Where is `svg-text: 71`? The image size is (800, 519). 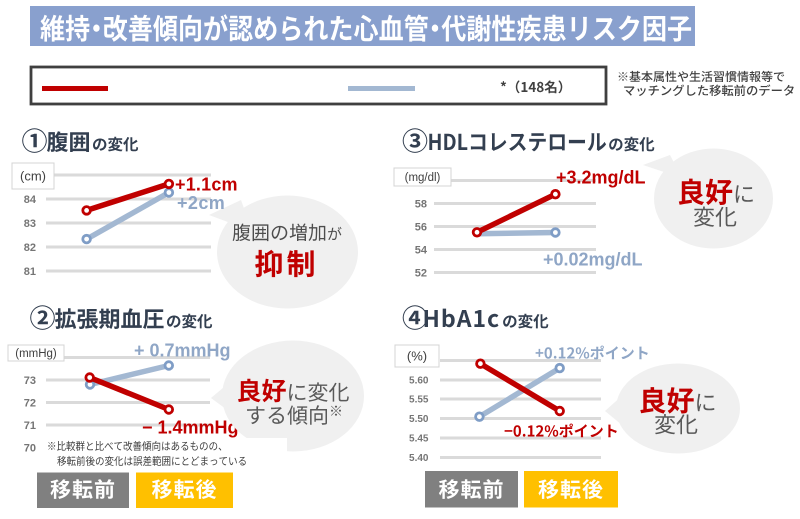
svg-text: 71 is located at coordinates (30, 426).